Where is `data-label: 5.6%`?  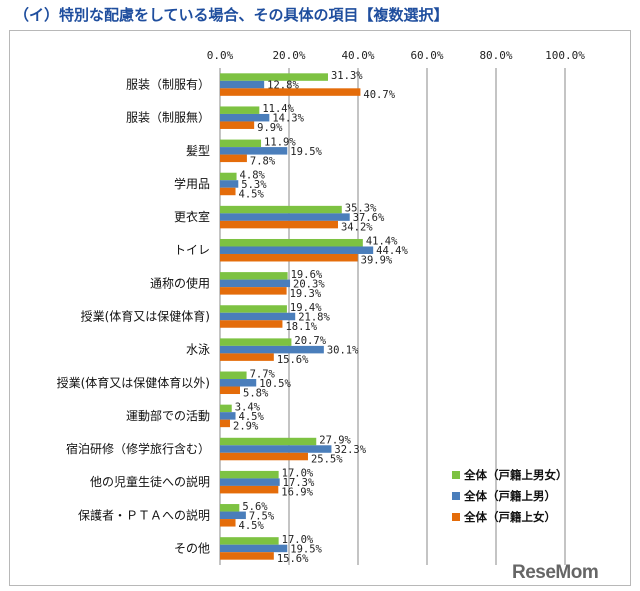 data-label: 5.6% is located at coordinates (255, 507).